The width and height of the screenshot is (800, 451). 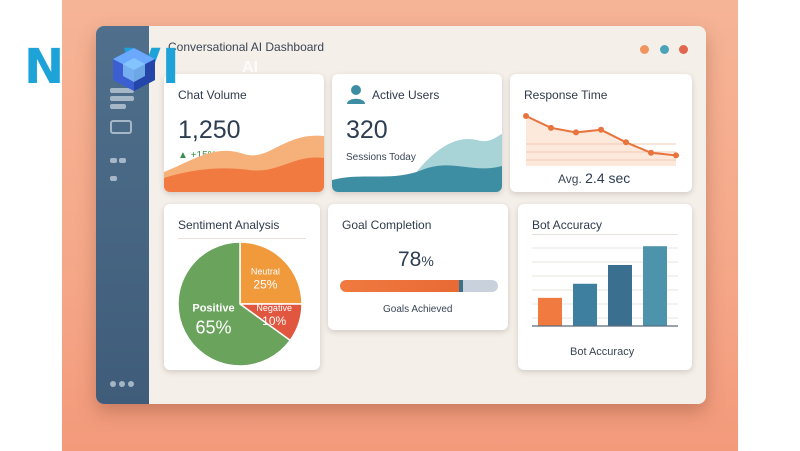 I want to click on chat-volume-value: 1,250, so click(x=209, y=130).